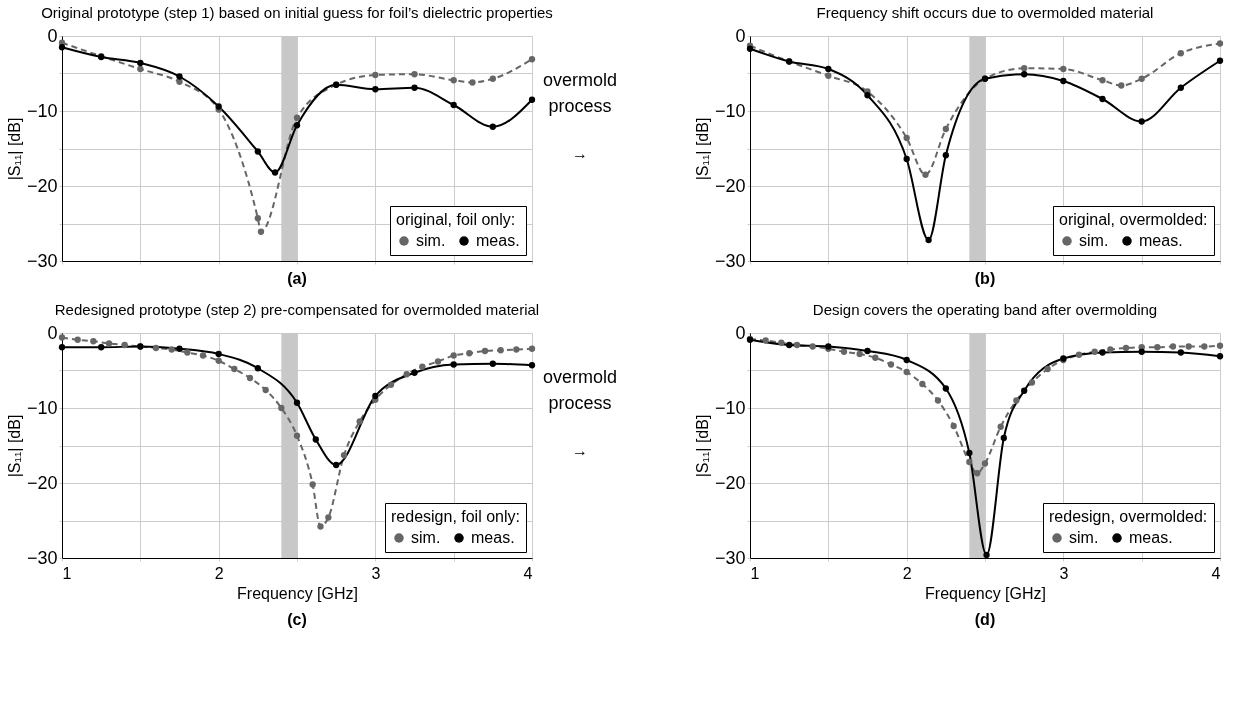  I want to click on text: (c), so click(297, 619).